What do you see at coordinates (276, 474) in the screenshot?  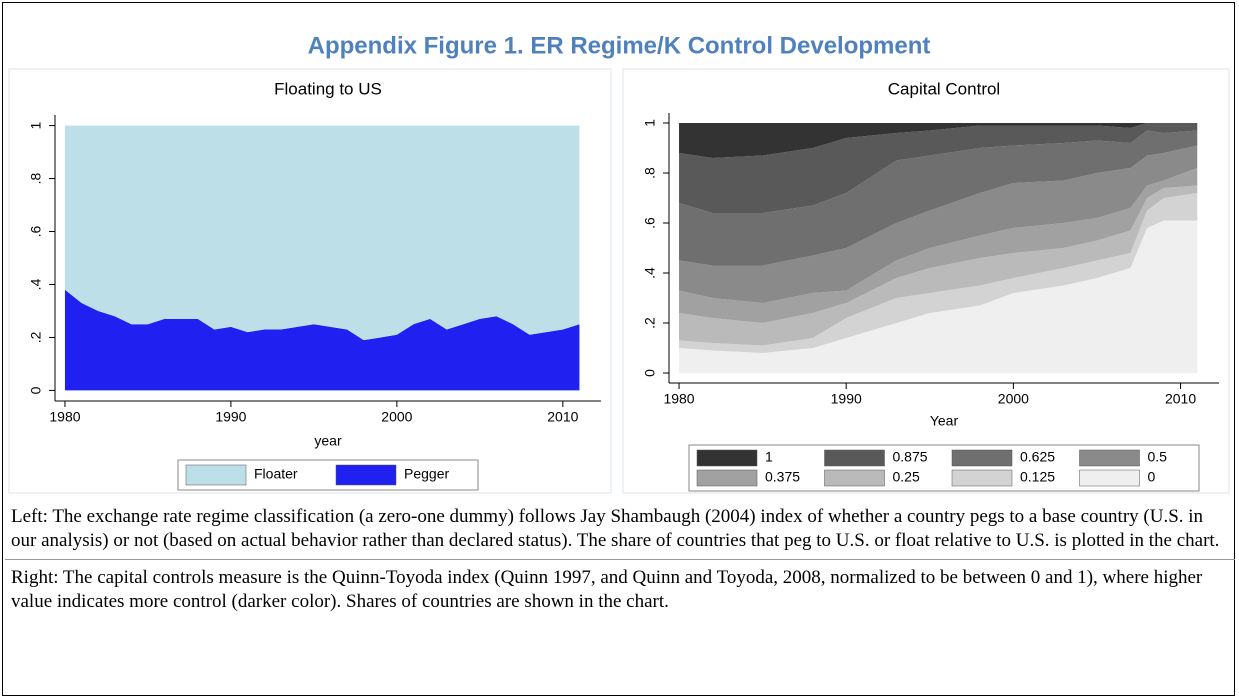 I see `legend-label: Floater` at bounding box center [276, 474].